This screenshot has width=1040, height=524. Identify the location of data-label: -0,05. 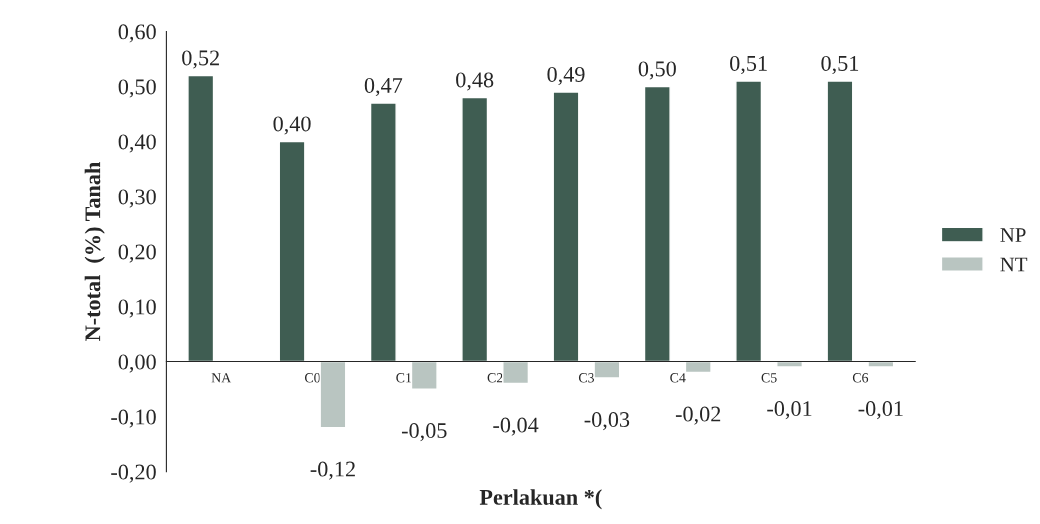
(424, 432).